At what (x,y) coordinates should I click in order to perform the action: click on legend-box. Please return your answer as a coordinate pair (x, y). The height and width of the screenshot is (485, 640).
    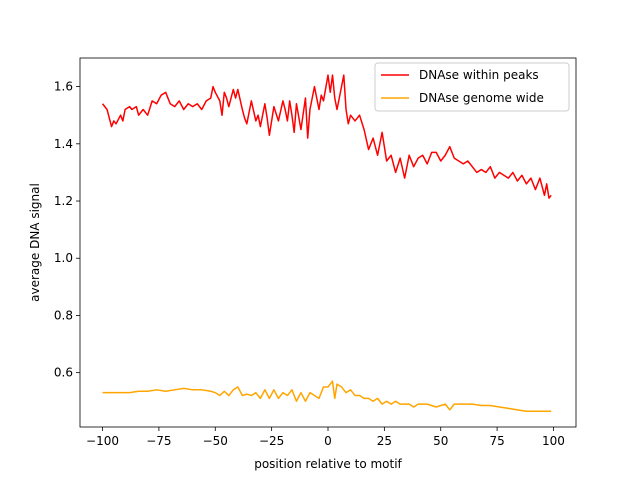
    Looking at the image, I should click on (472, 87).